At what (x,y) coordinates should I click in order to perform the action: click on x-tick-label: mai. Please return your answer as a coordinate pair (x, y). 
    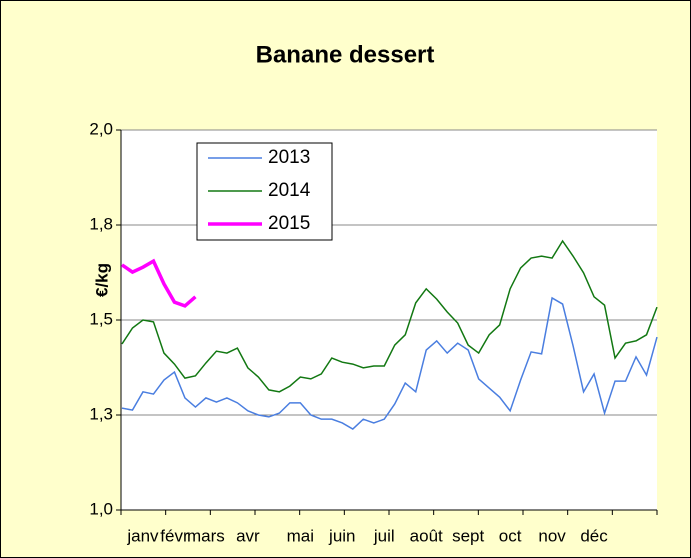
    Looking at the image, I should click on (300, 535).